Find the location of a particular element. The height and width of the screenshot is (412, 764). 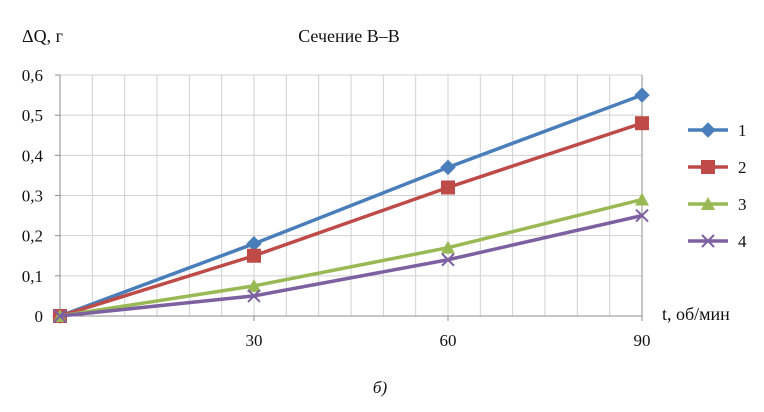

y-tick-label: 0,3 is located at coordinates (32, 196).